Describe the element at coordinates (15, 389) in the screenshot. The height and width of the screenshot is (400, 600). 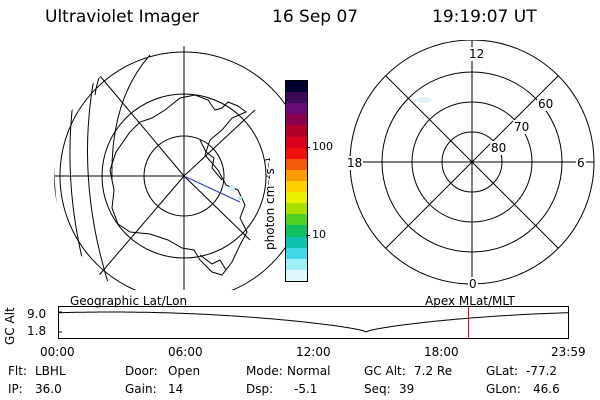
I see `ip-label: IP:` at that location.